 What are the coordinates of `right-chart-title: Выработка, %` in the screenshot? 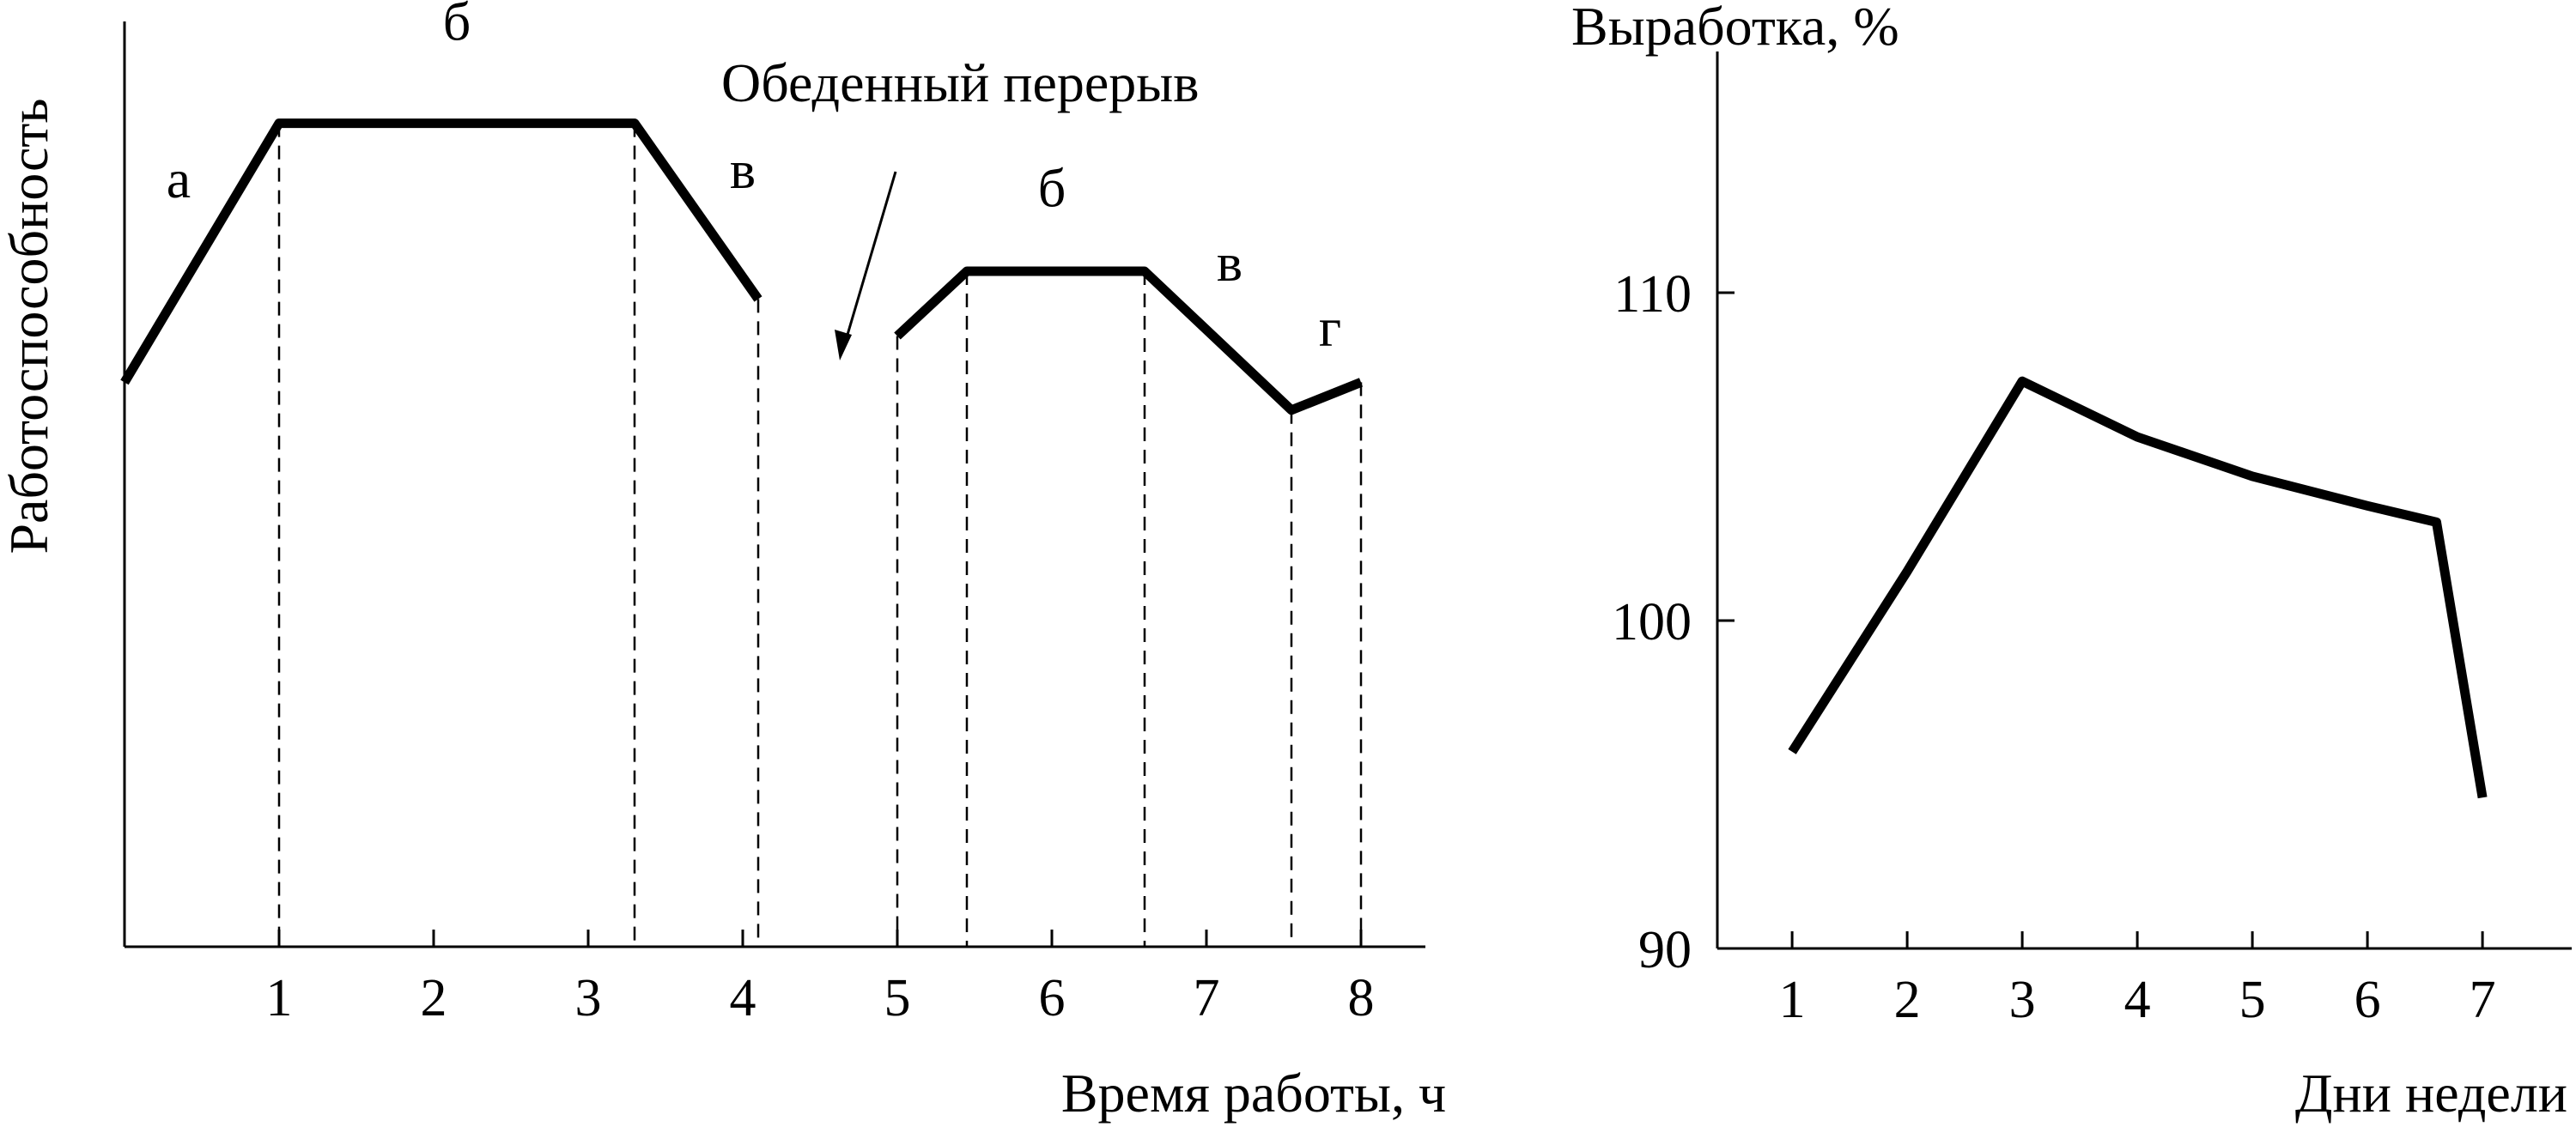 It's located at (1735, 29).